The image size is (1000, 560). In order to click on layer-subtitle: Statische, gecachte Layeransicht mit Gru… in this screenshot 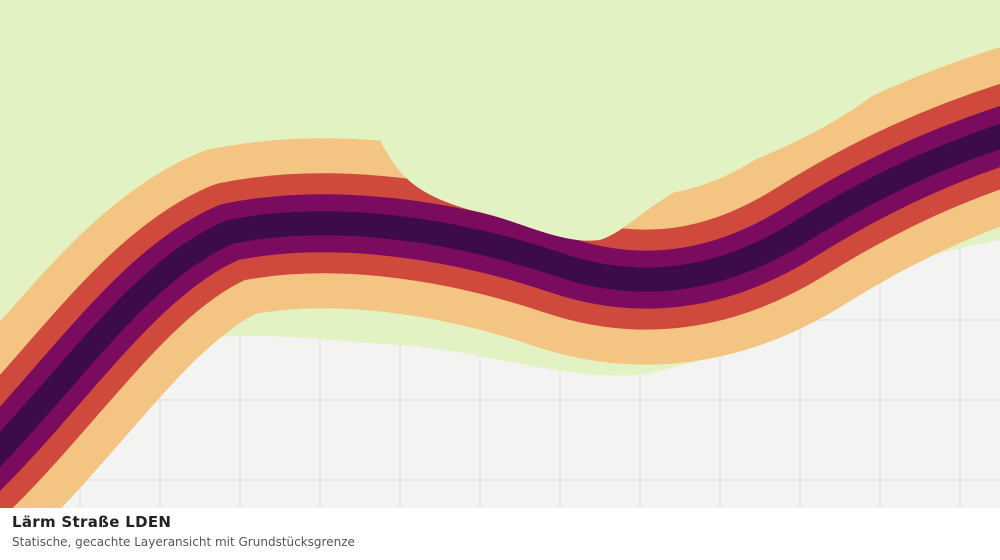, I will do `click(183, 542)`.